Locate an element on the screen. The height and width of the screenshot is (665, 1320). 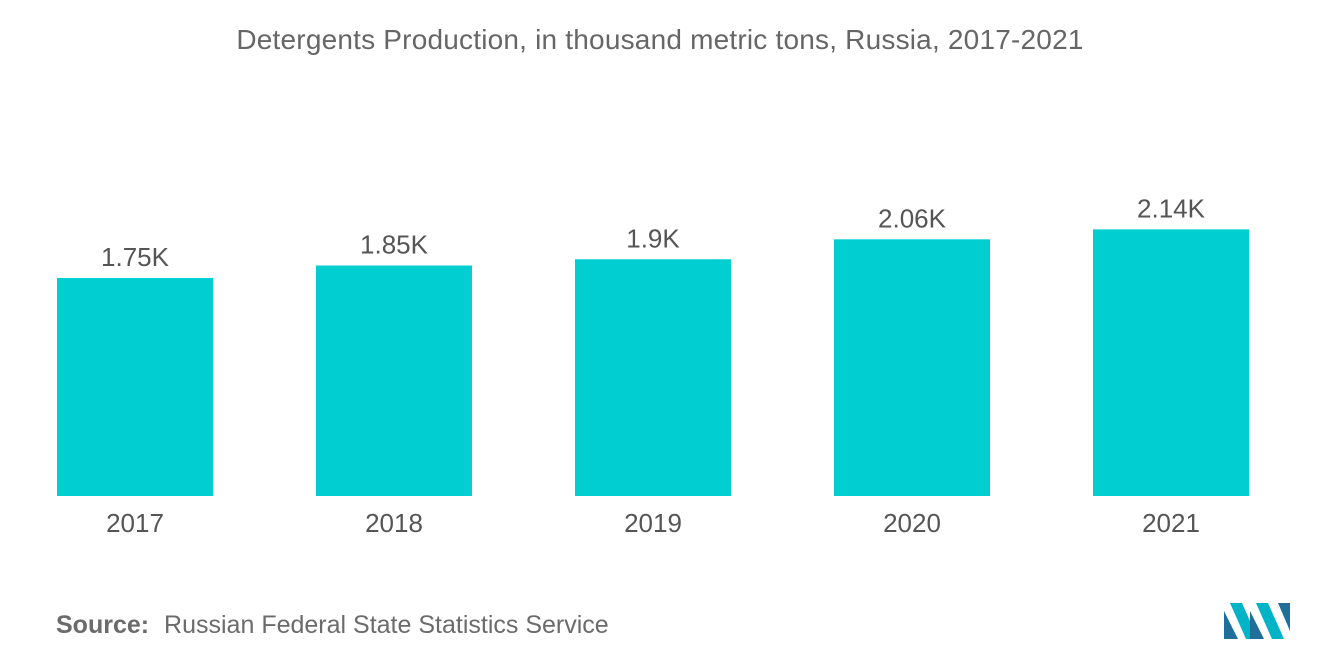
bar-2017 is located at coordinates (135, 386).